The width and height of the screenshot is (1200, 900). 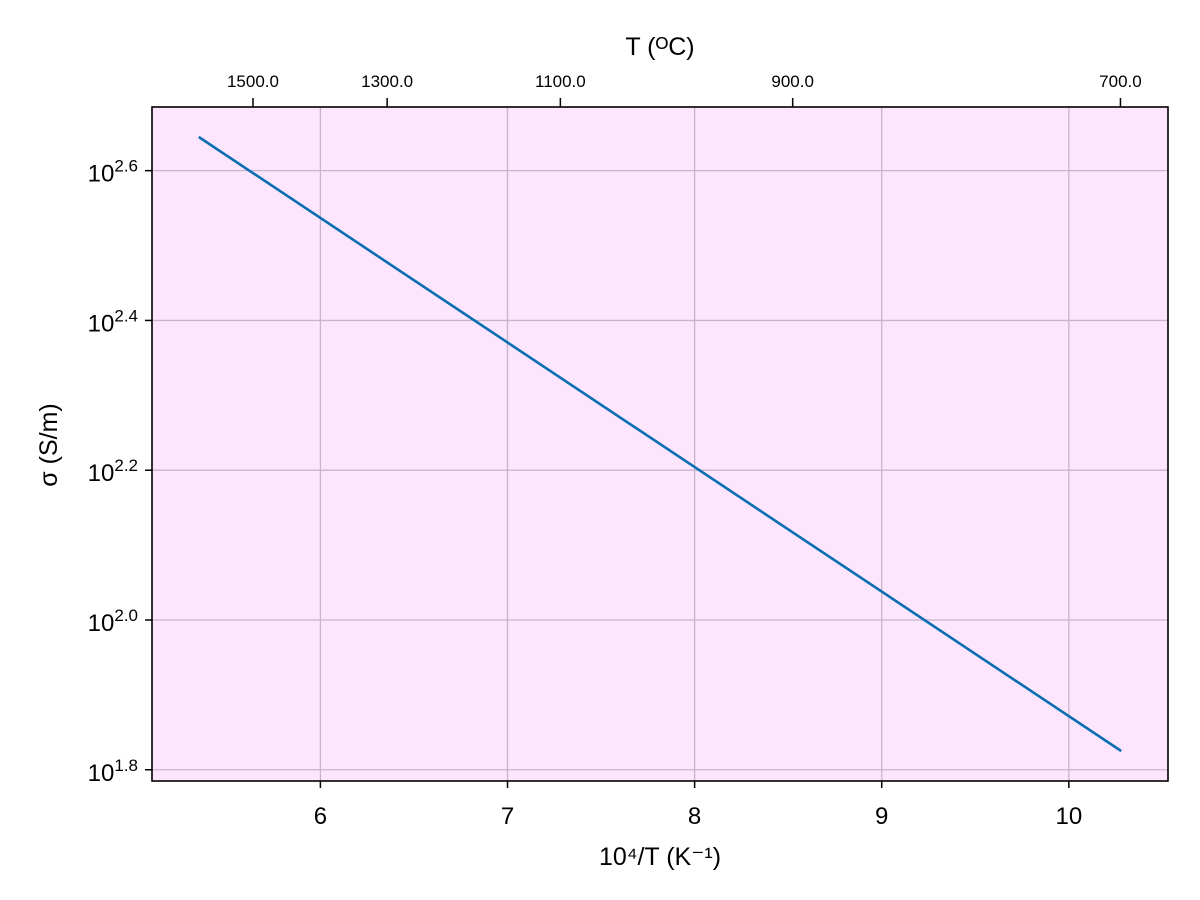 What do you see at coordinates (560, 81) in the screenshot?
I see `top-tick-label: 1100.0` at bounding box center [560, 81].